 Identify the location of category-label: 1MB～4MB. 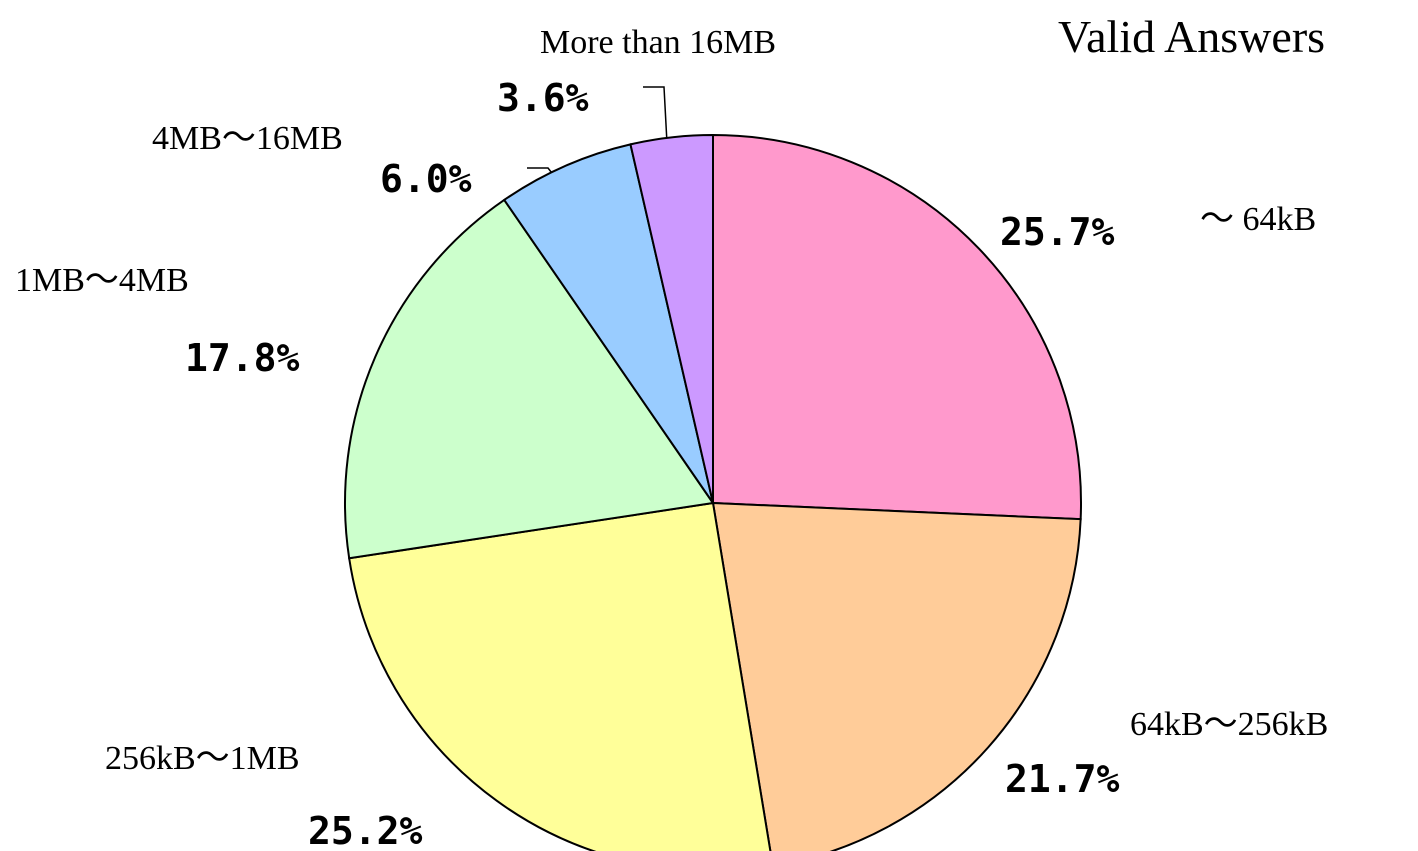
(102, 280).